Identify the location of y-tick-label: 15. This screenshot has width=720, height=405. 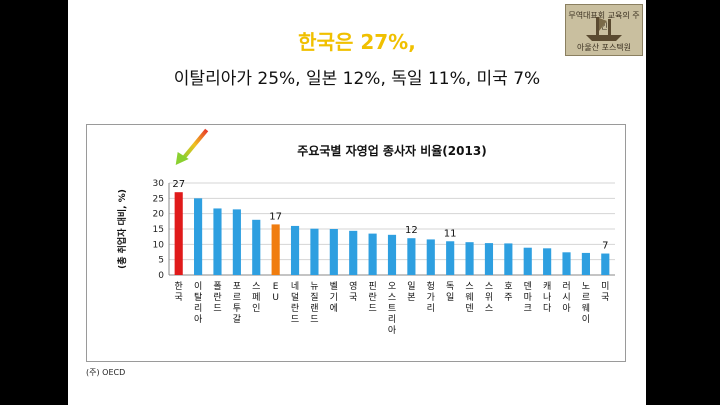
(158, 230).